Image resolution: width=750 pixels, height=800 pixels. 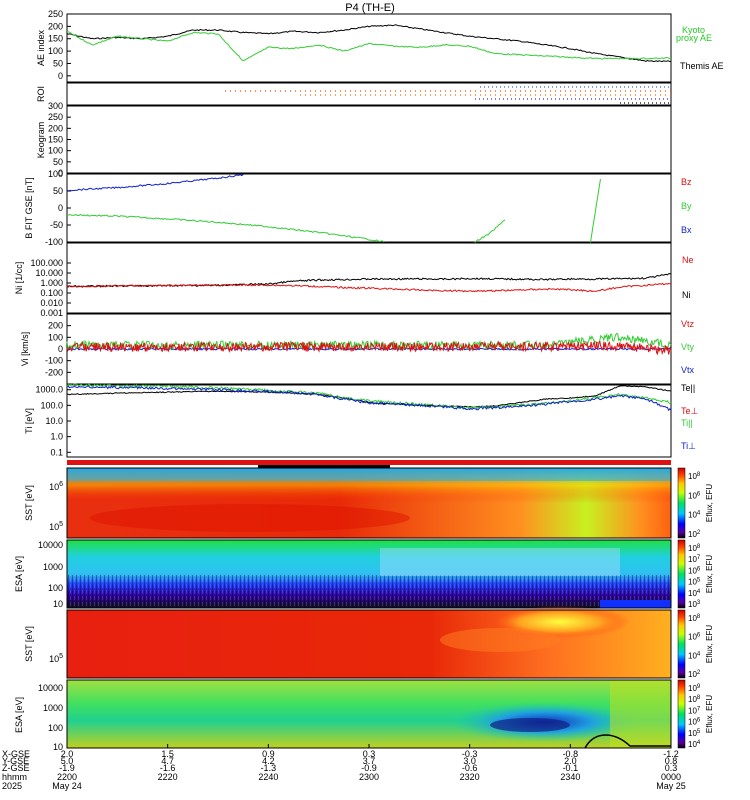 I want to click on colorbar-3-tick-exp-0: 9, so click(x=699, y=687).